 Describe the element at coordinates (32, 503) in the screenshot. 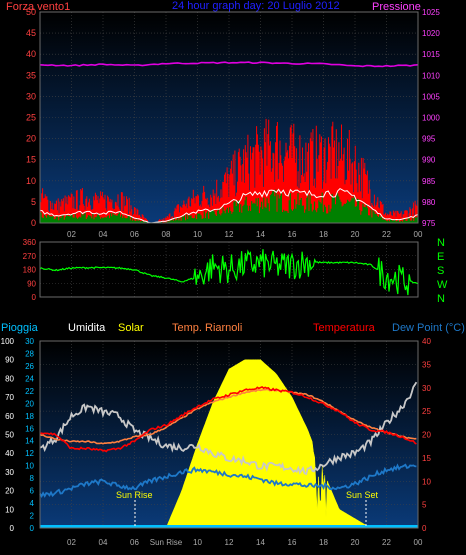

I see `rain-tick: 4` at that location.